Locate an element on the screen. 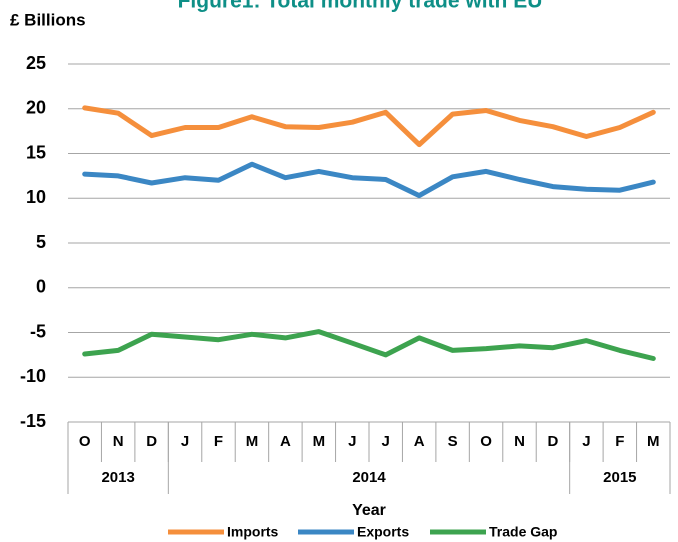  y-tick-label: 0 is located at coordinates (41, 287).